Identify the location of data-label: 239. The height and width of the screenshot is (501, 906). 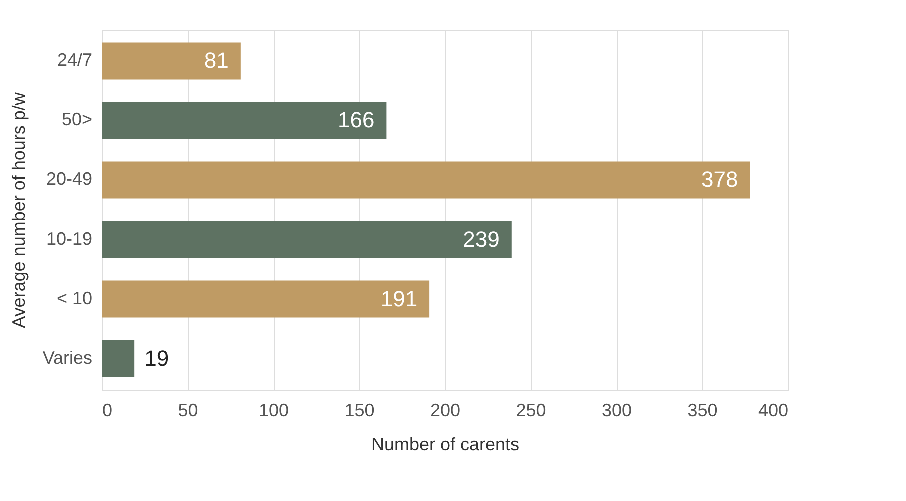
(481, 239).